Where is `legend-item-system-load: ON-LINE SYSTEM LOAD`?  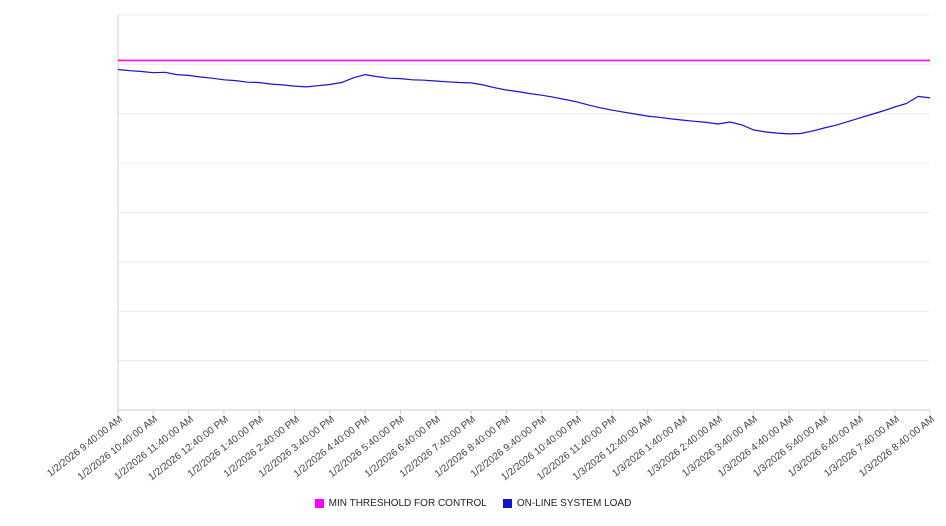 legend-item-system-load: ON-LINE SYSTEM LOAD is located at coordinates (567, 503).